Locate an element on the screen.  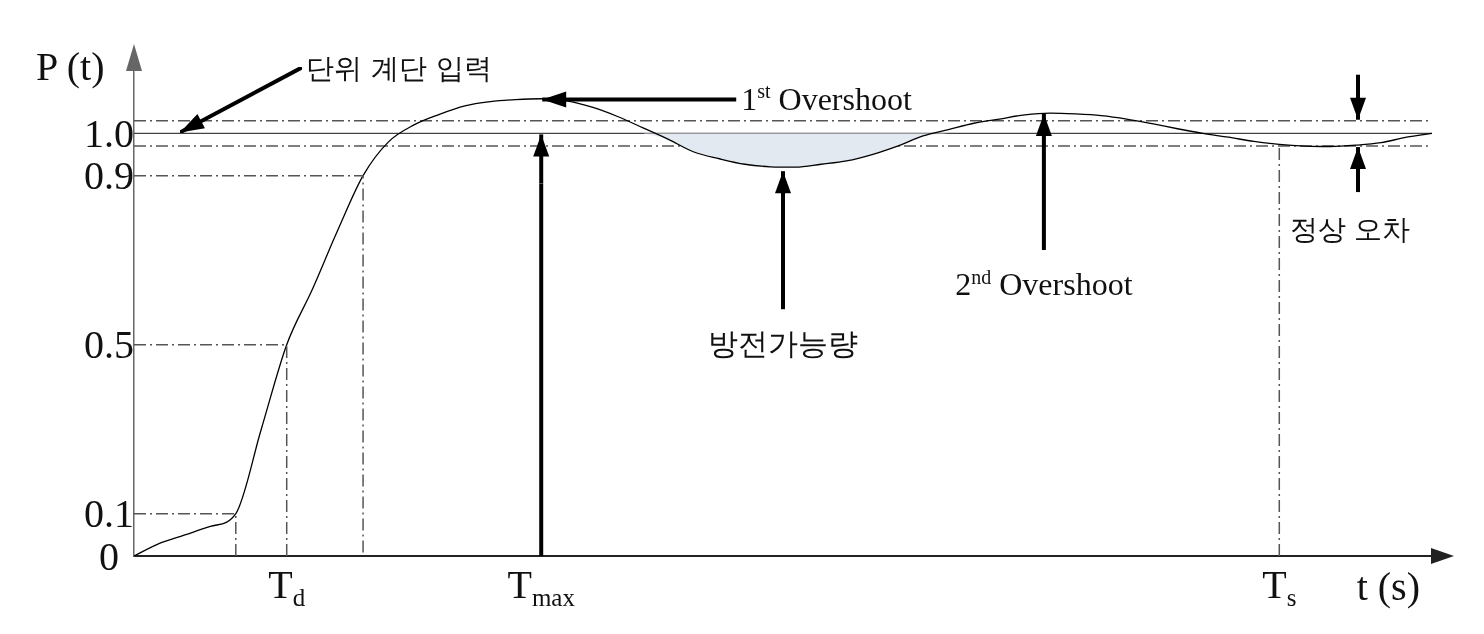
series-label: 단위 계단 입력 is located at coordinates (399, 69).